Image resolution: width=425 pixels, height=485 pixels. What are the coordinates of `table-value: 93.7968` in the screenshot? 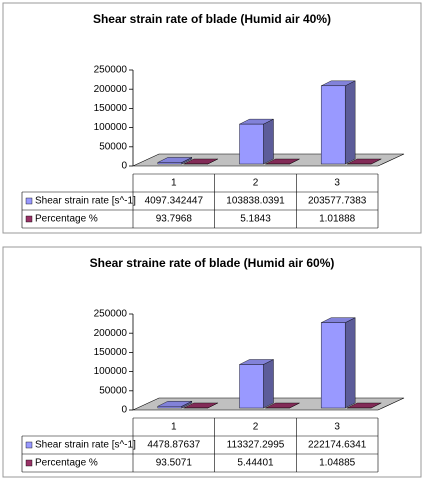 It's located at (174, 219).